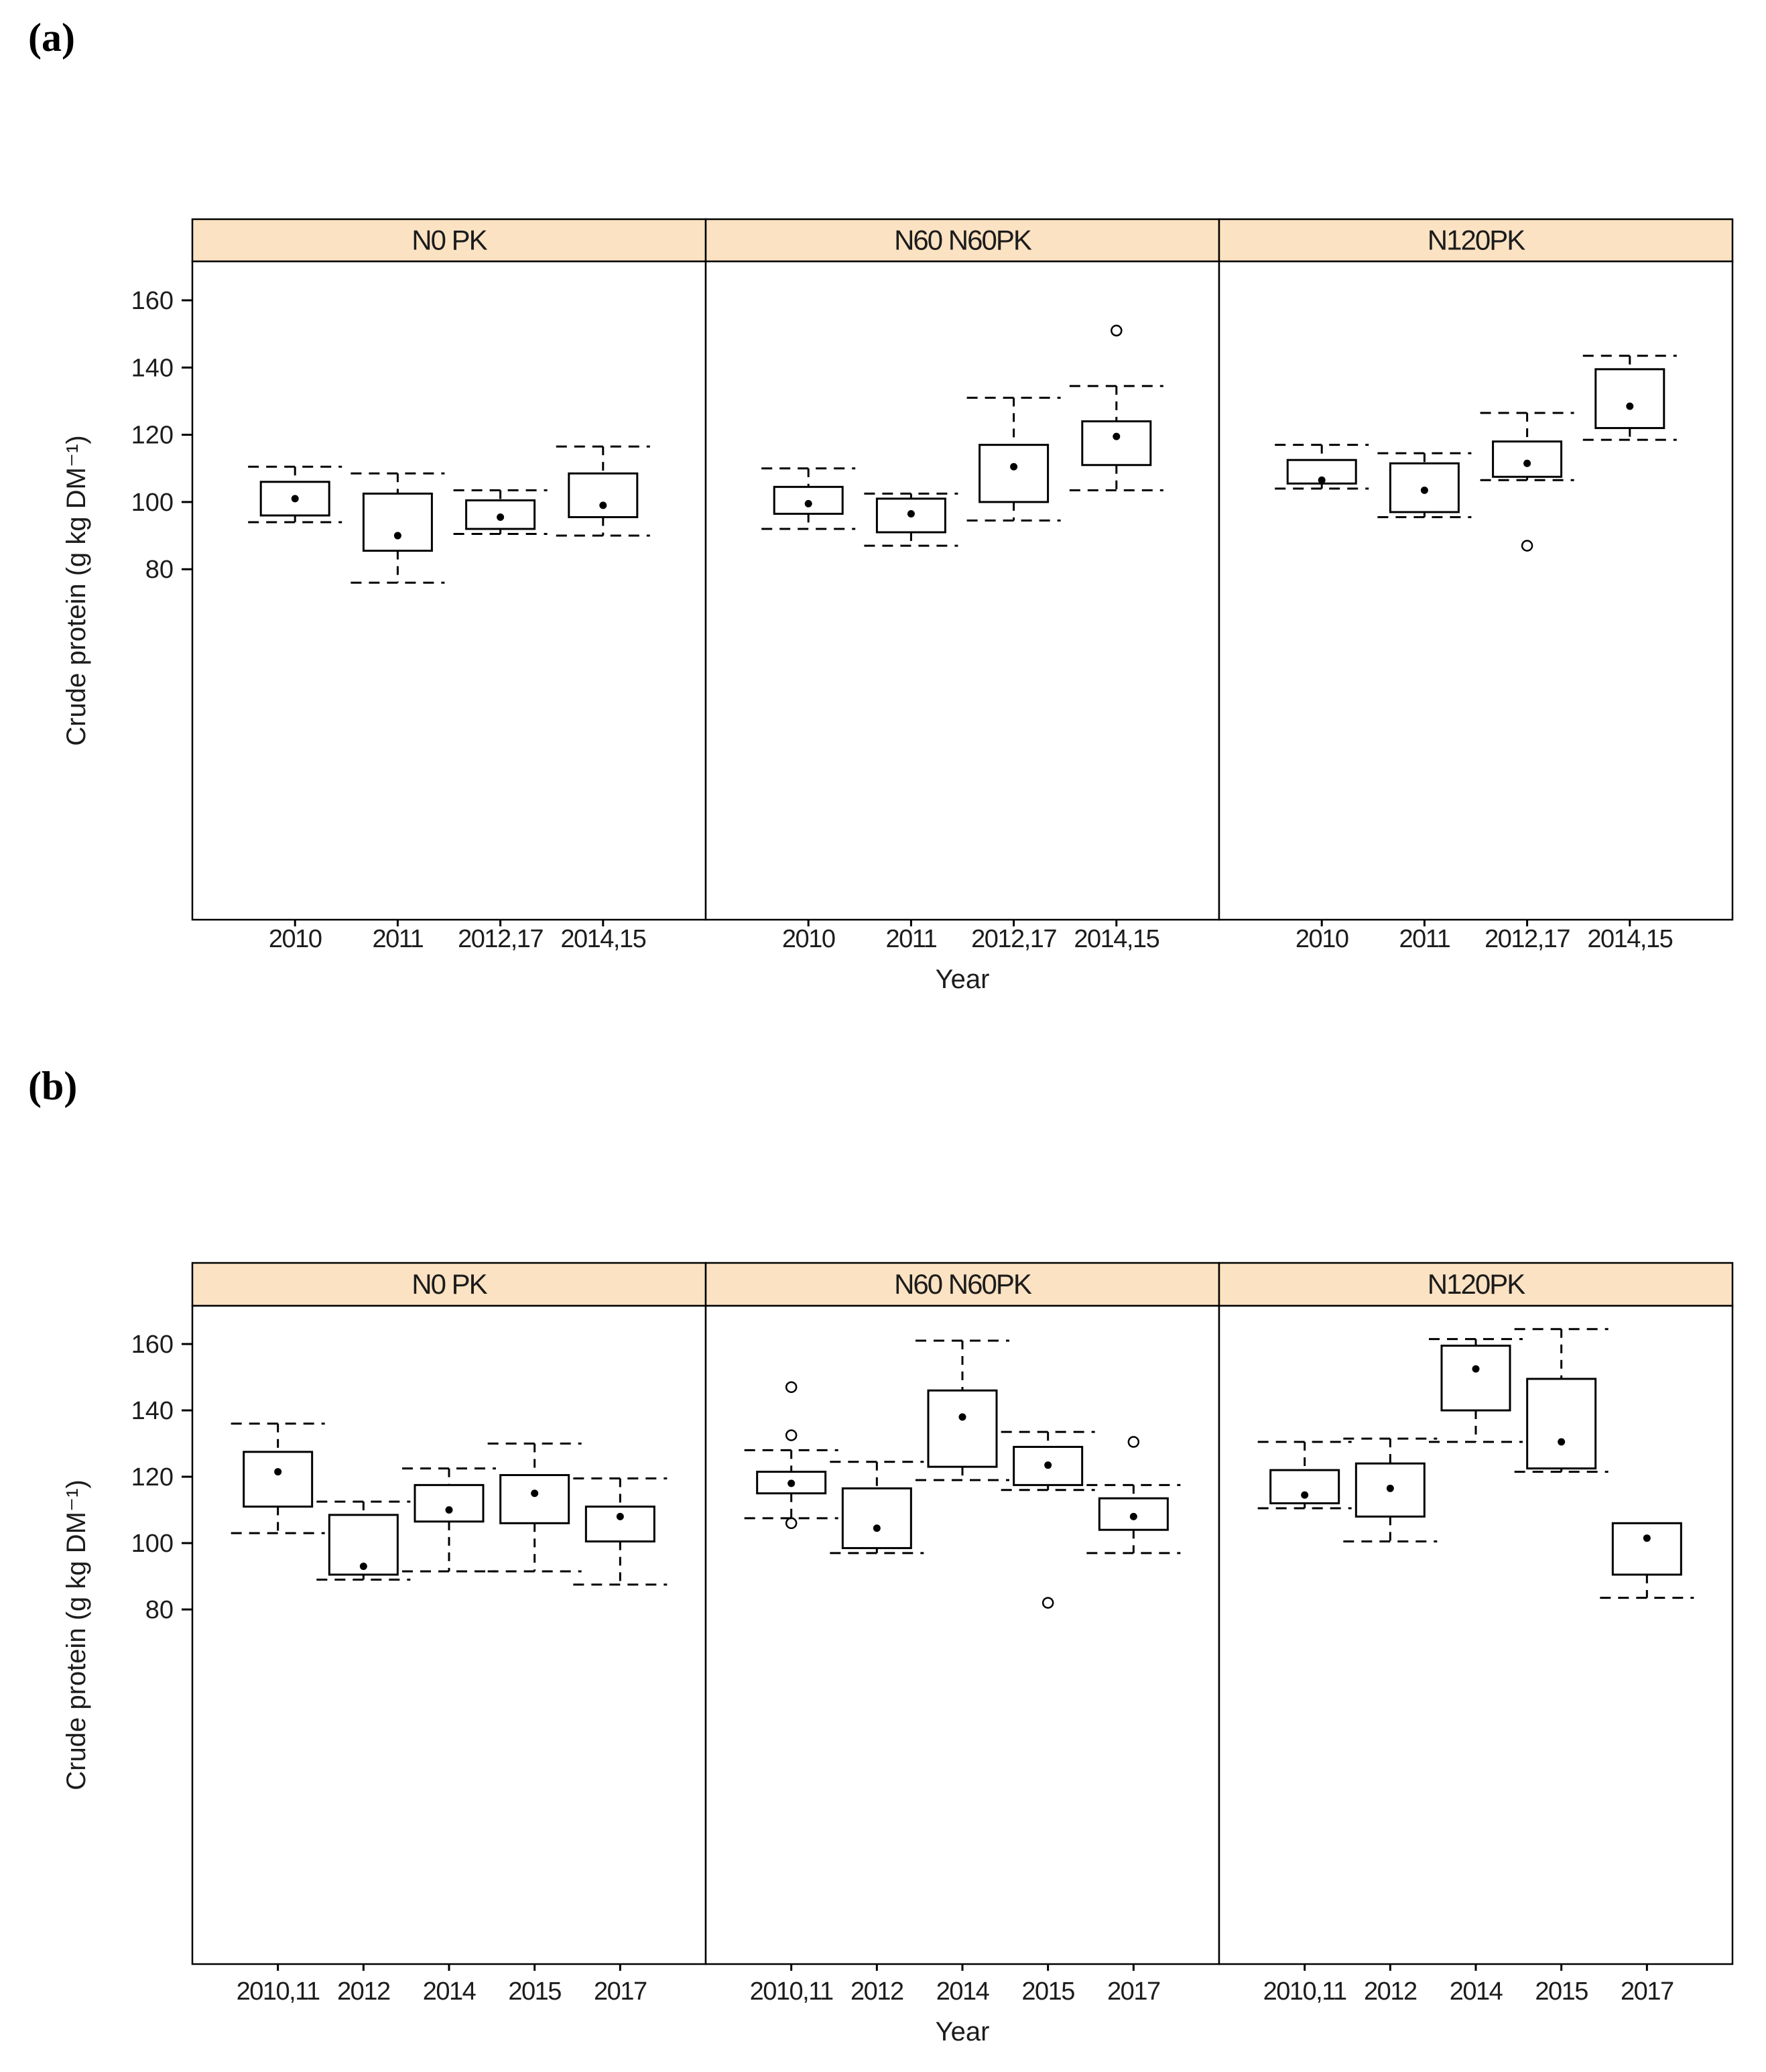 The image size is (1766, 2072). What do you see at coordinates (53, 1086) in the screenshot?
I see `panel-b-label: (b)` at bounding box center [53, 1086].